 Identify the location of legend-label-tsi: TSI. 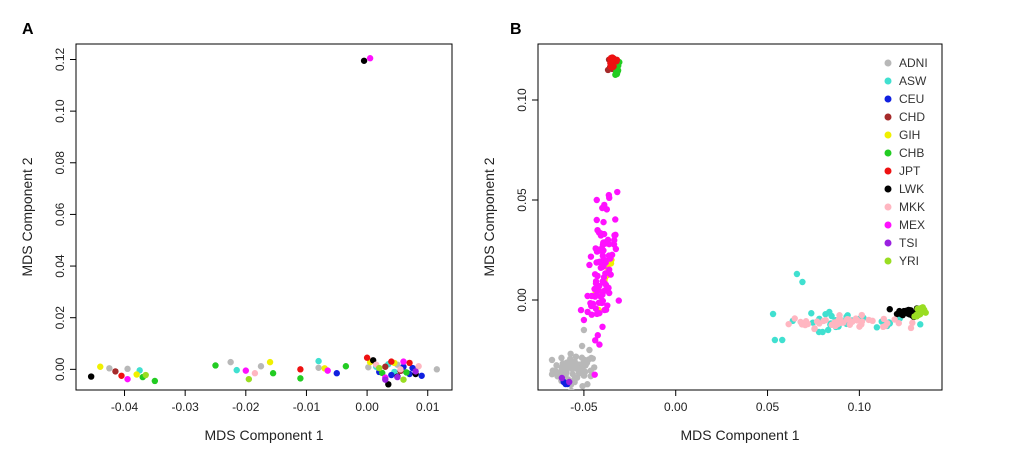
(908, 243).